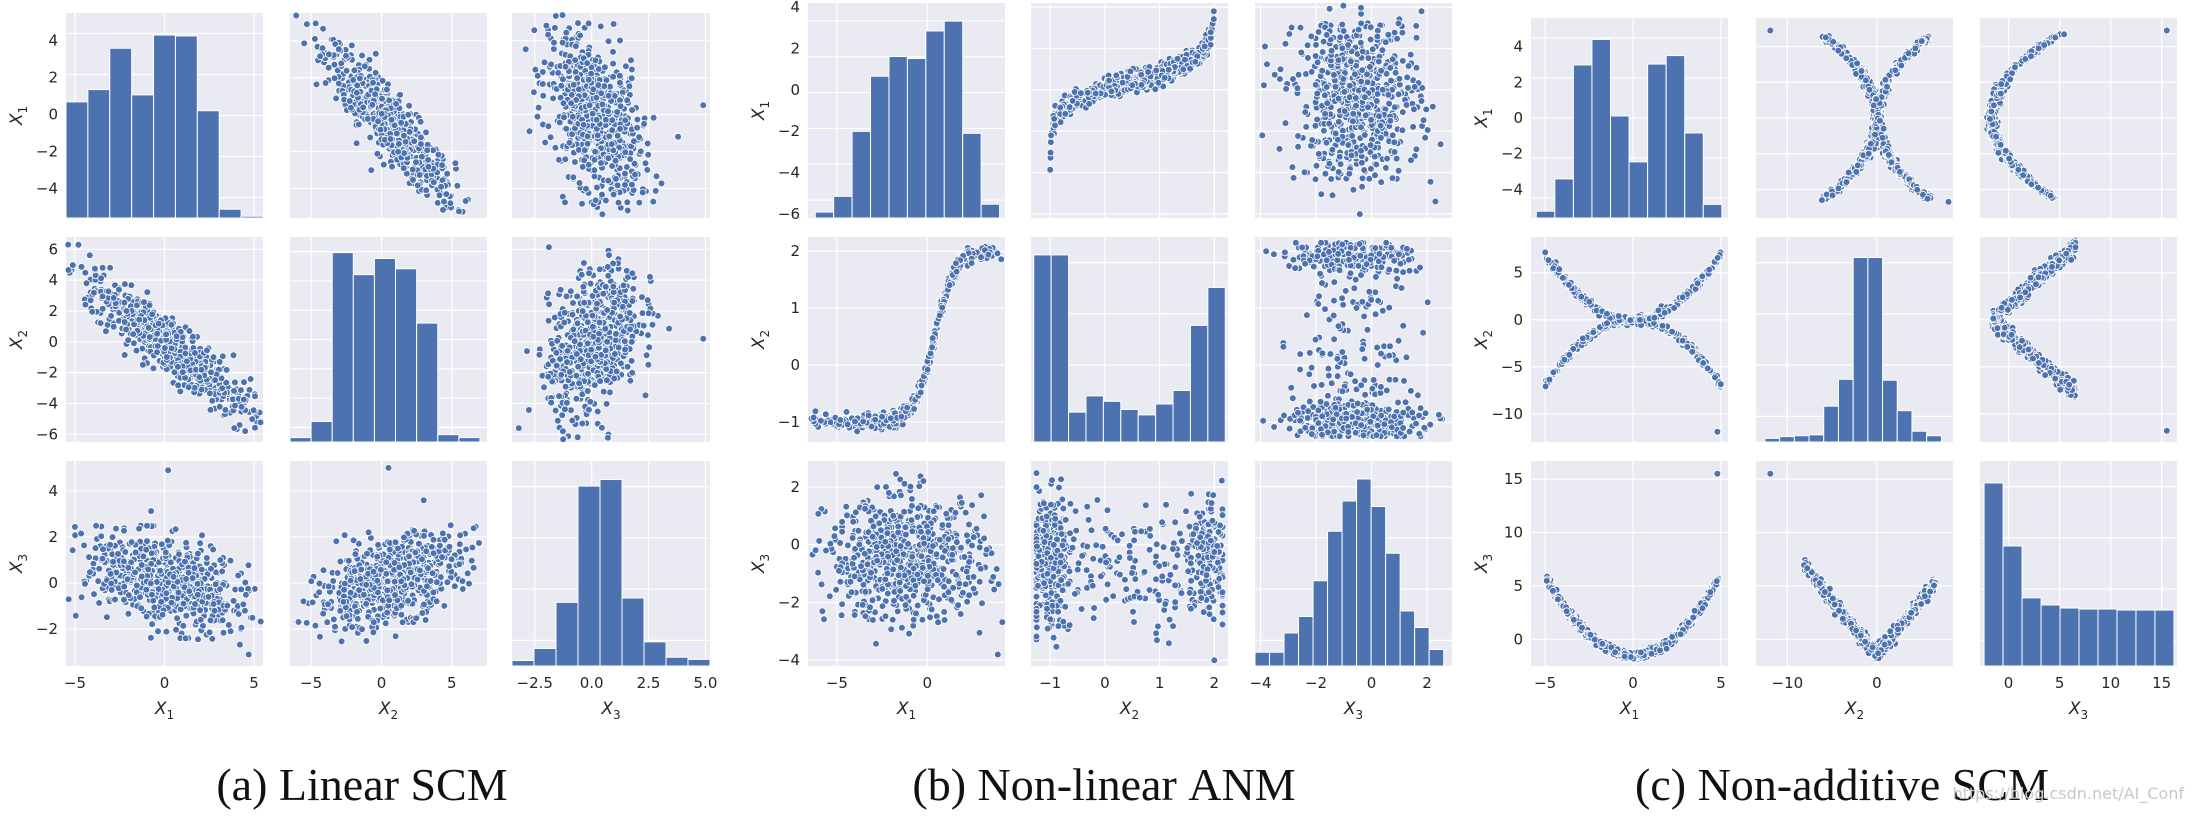 The image size is (2192, 824). What do you see at coordinates (789, 214) in the screenshot?
I see `y-tick-label: −6` at bounding box center [789, 214].